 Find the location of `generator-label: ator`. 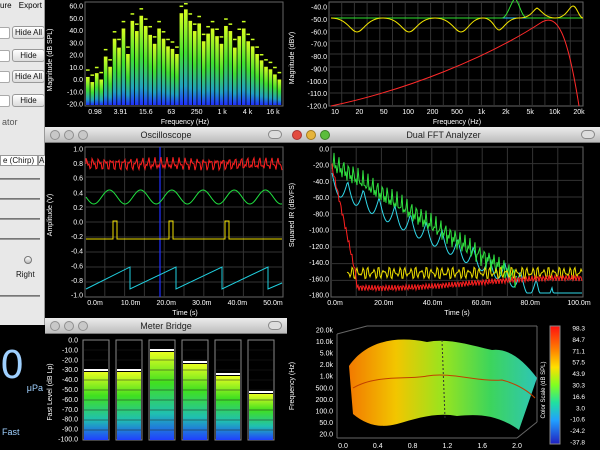

generator-label: ator is located at coordinates (10, 122).